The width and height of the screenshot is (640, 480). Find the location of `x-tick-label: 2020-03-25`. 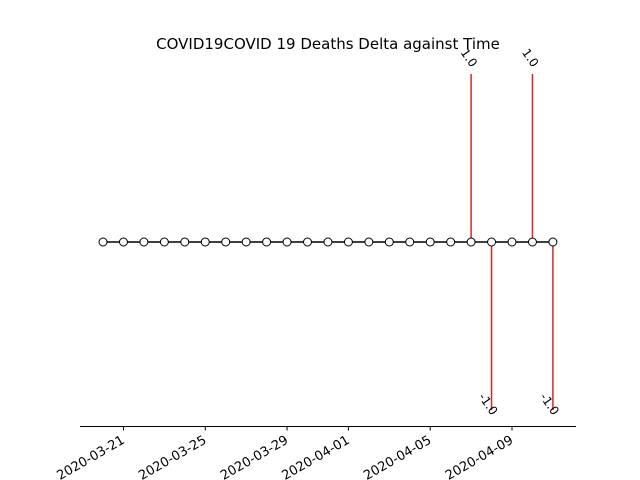

x-tick-label: 2020-03-25 is located at coordinates (172, 456).